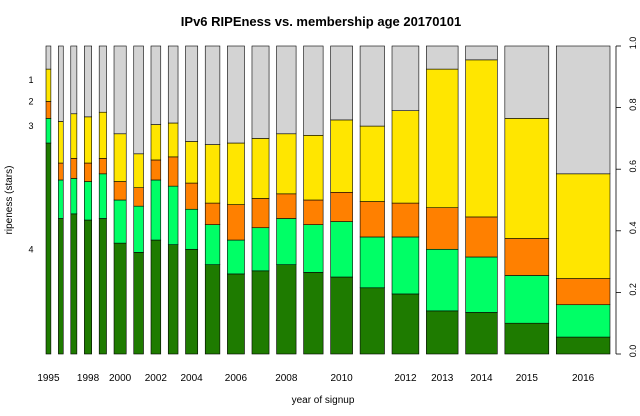 Image resolution: width=640 pixels, height=416 pixels. I want to click on x-tick-label-2006: 2006, so click(236, 378).